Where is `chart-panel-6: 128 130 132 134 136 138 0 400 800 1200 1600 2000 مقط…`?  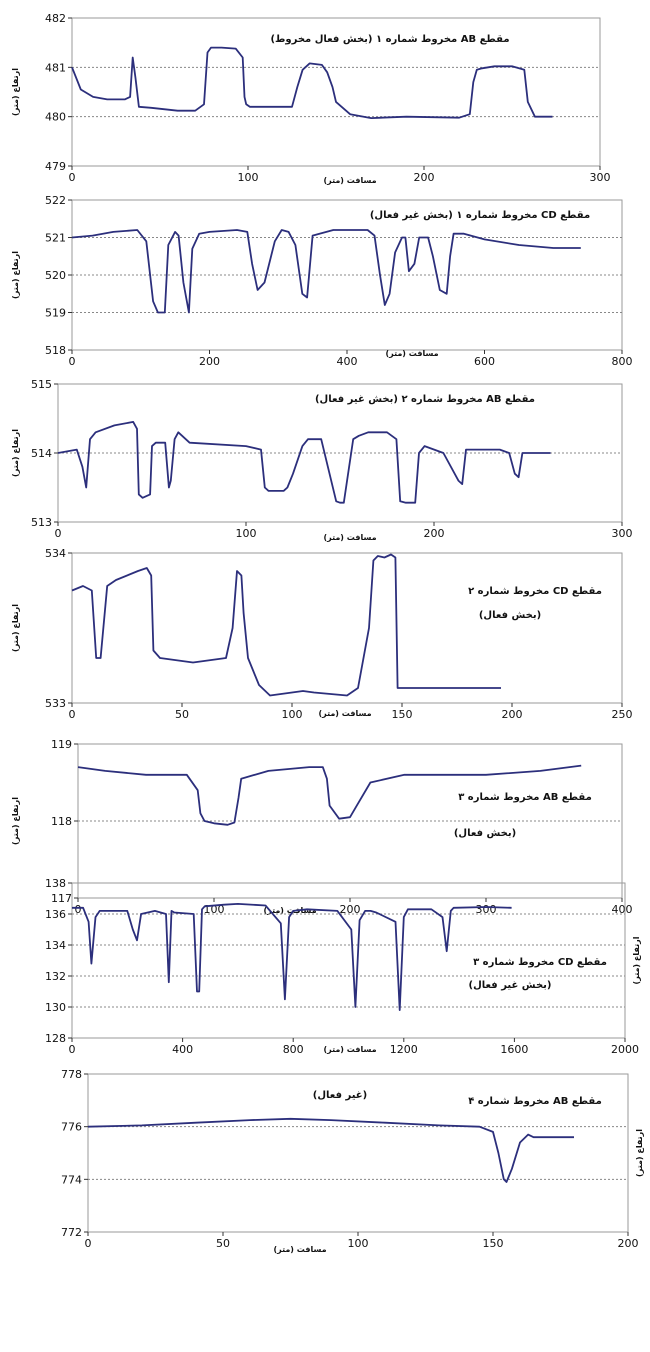 chart-panel-6: 128 130 132 134 136 138 0 400 800 1200 1600 2000 مقط… is located at coordinates (343, 966).